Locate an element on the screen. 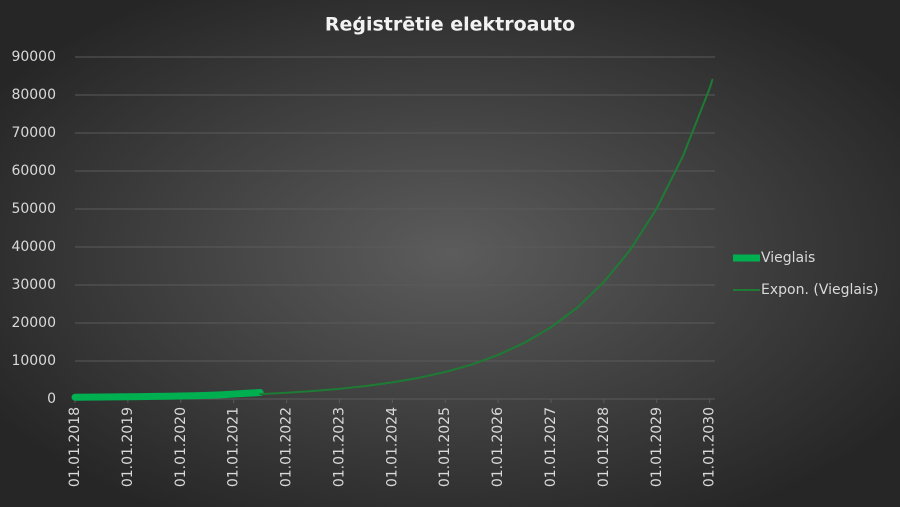 Image resolution: width=900 pixels, height=507 pixels. x-tick-label: 01.01.2024 is located at coordinates (392, 447).